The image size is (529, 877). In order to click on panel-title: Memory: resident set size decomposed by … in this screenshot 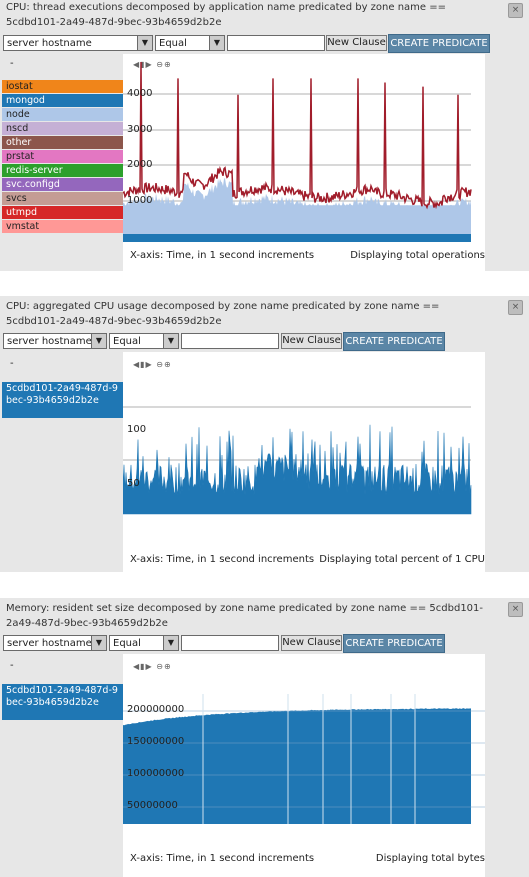, I will do `click(245, 616)`.